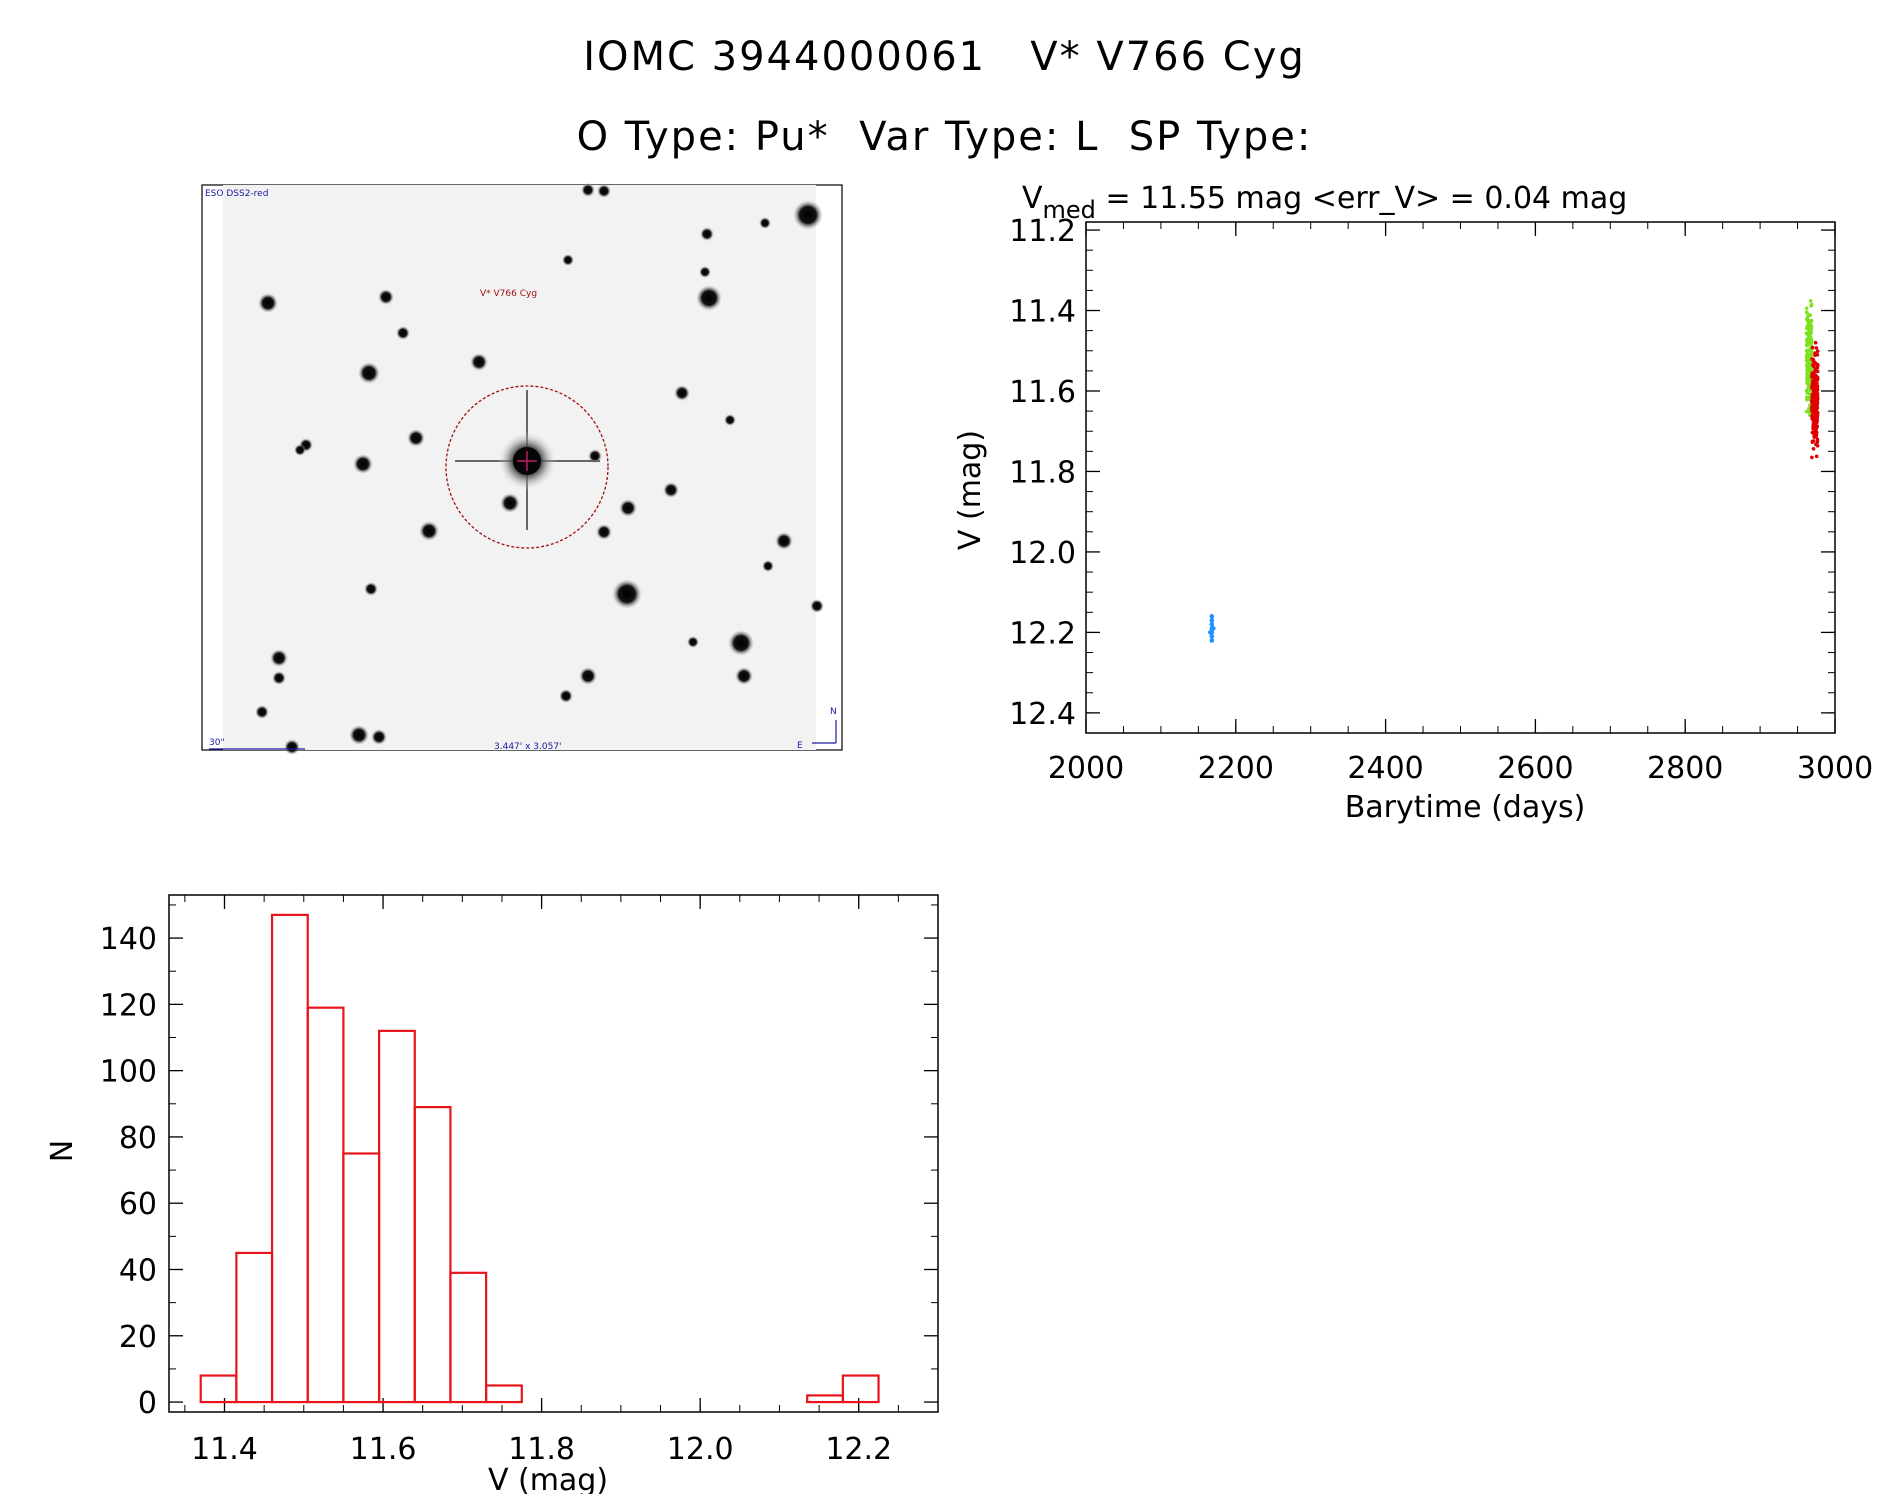  What do you see at coordinates (970, 490) in the screenshot?
I see `lc-ylabel: V (mag)` at bounding box center [970, 490].